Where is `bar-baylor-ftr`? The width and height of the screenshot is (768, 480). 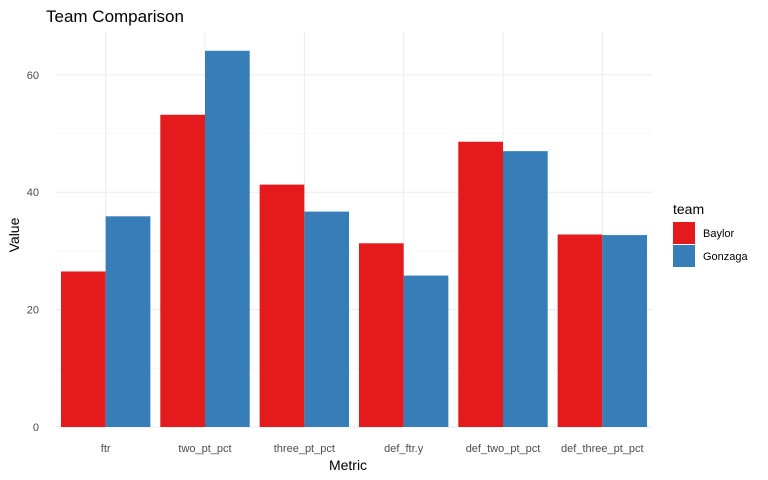
bar-baylor-ftr is located at coordinates (83, 349).